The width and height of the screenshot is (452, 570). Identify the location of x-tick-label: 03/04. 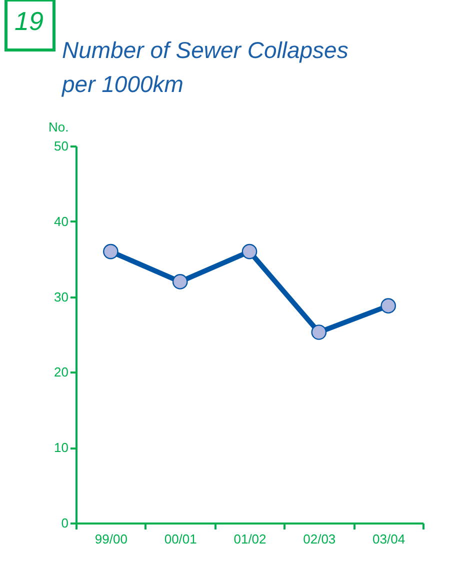
(389, 539).